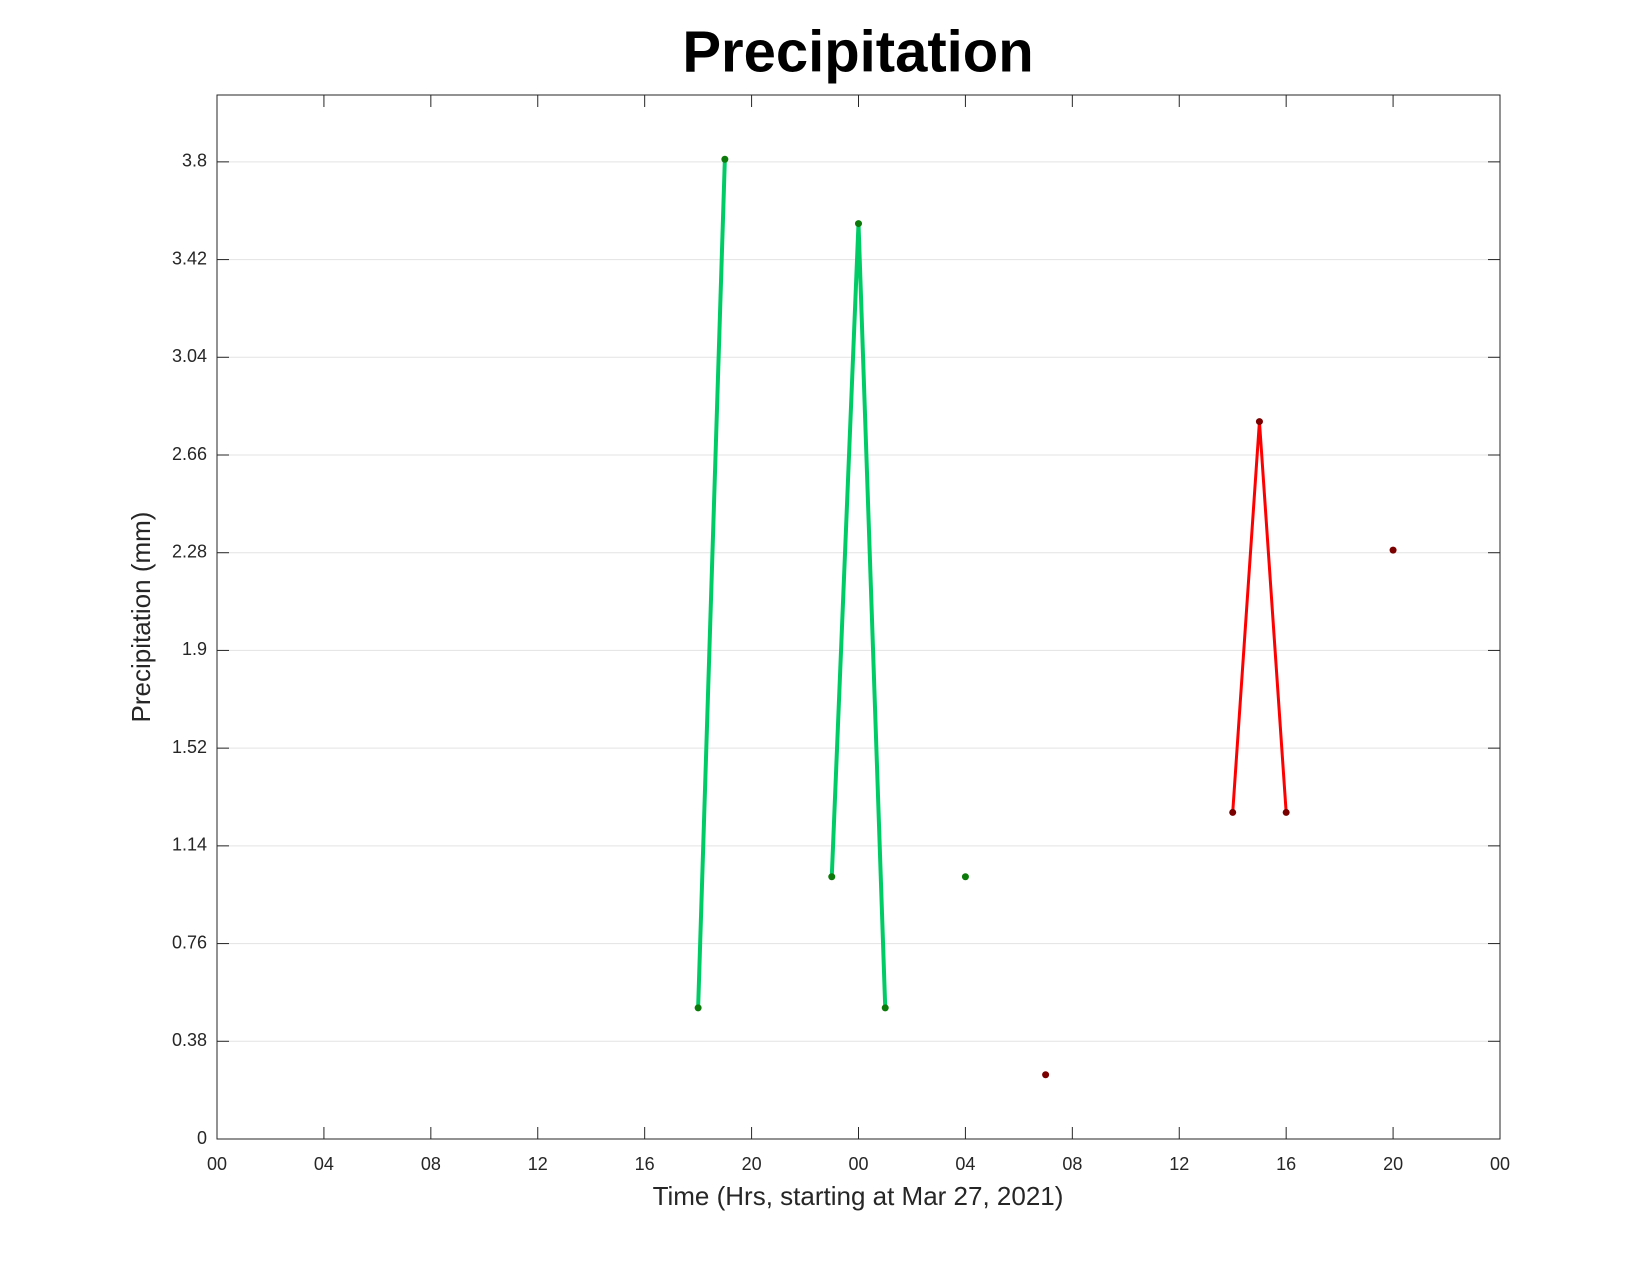  Describe the element at coordinates (189, 747) in the screenshot. I see `y-tick-label: 1.52` at that location.